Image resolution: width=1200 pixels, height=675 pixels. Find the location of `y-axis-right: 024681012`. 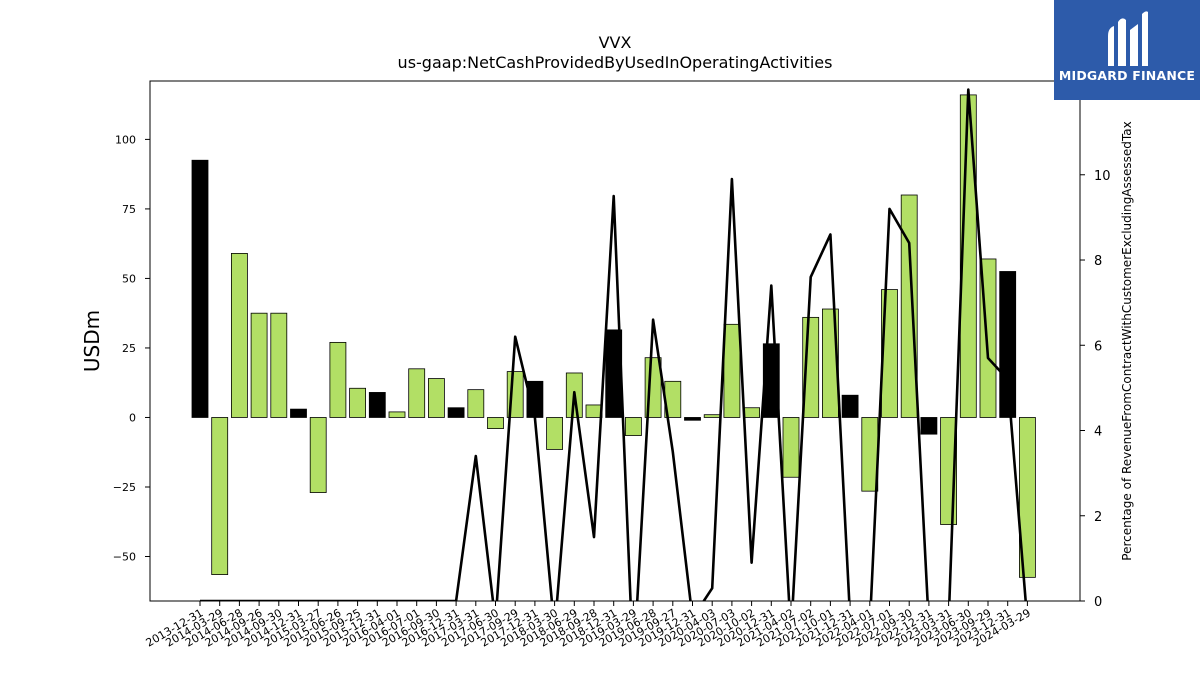

y-axis-right: 024681012 is located at coordinates (1095, 347).